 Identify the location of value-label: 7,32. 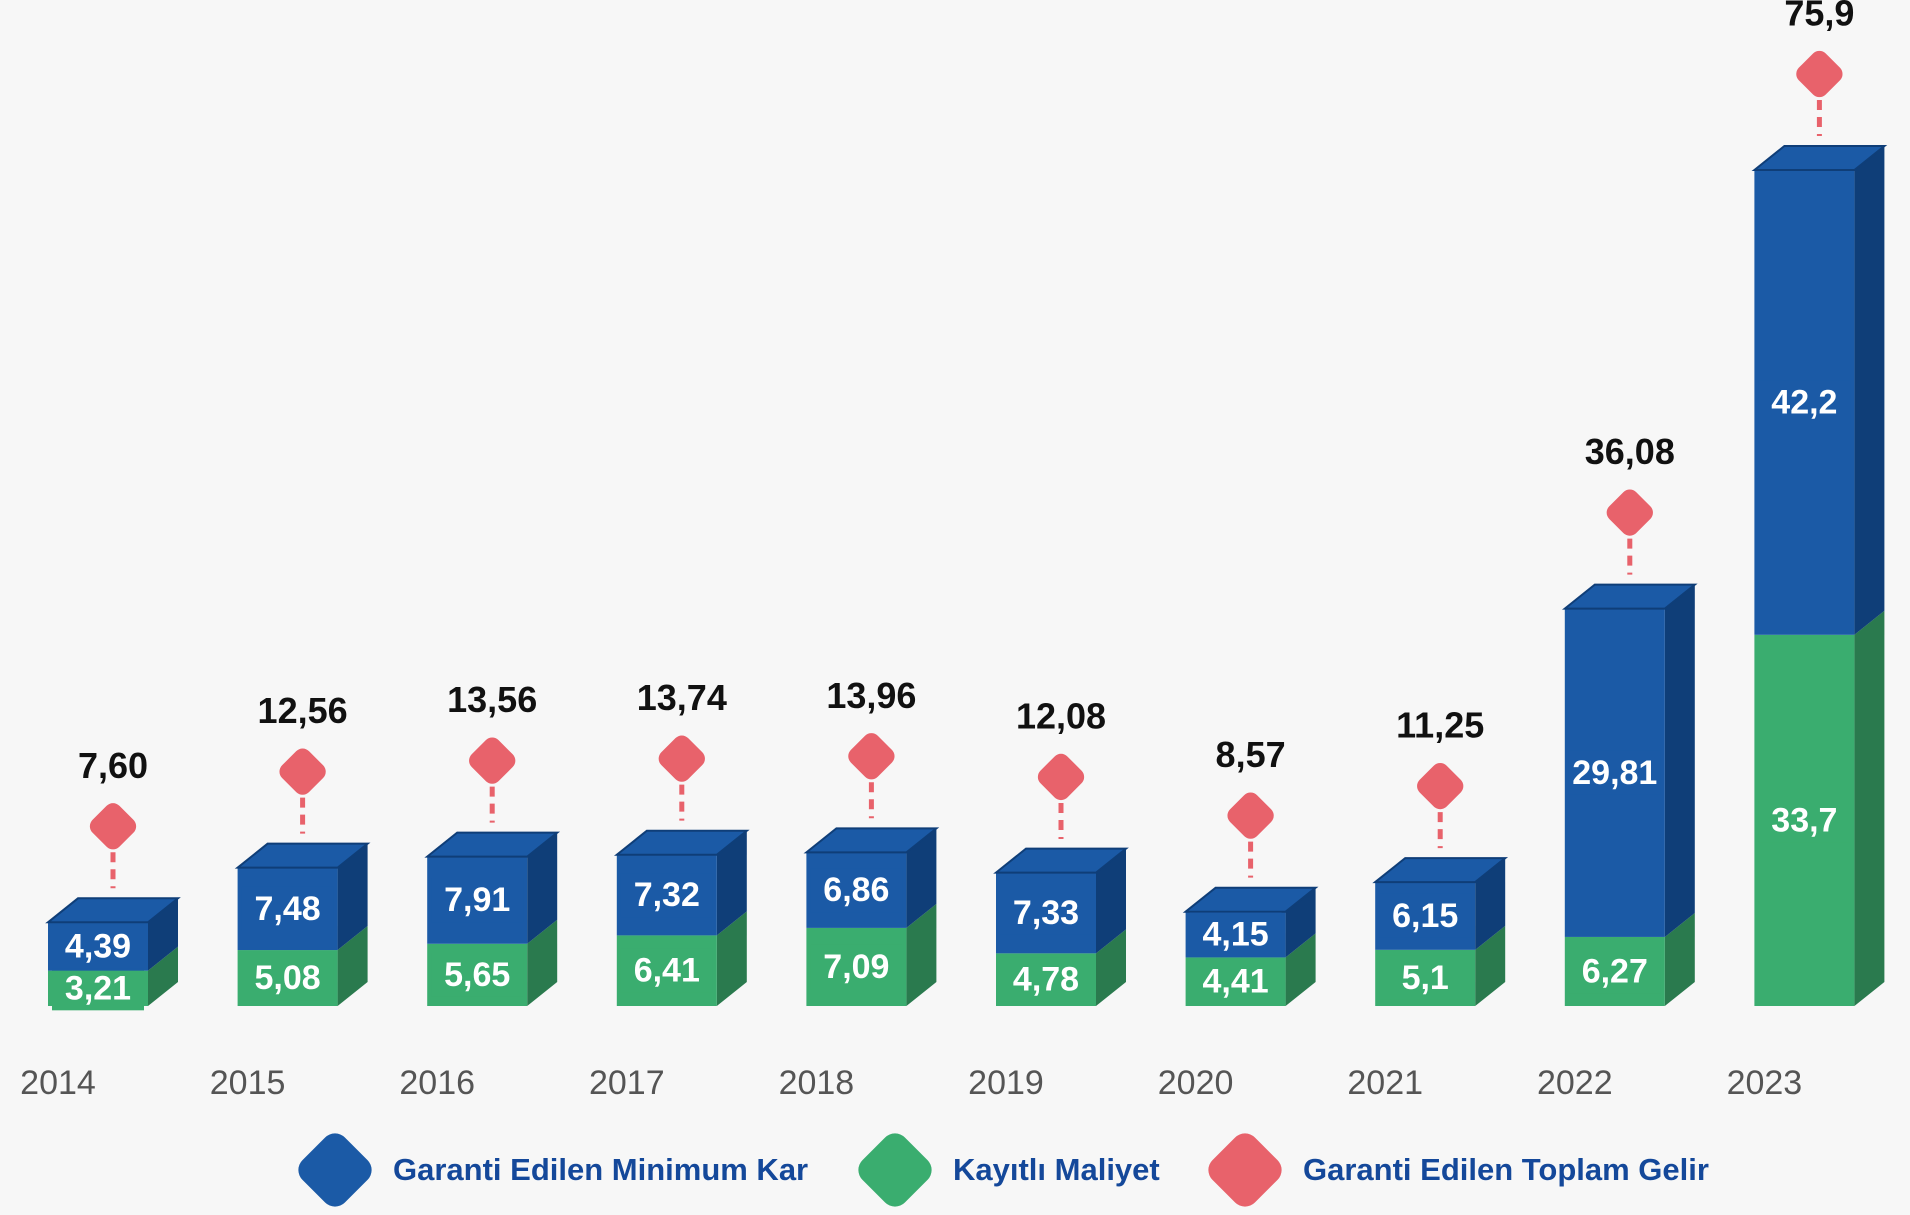
(667, 895).